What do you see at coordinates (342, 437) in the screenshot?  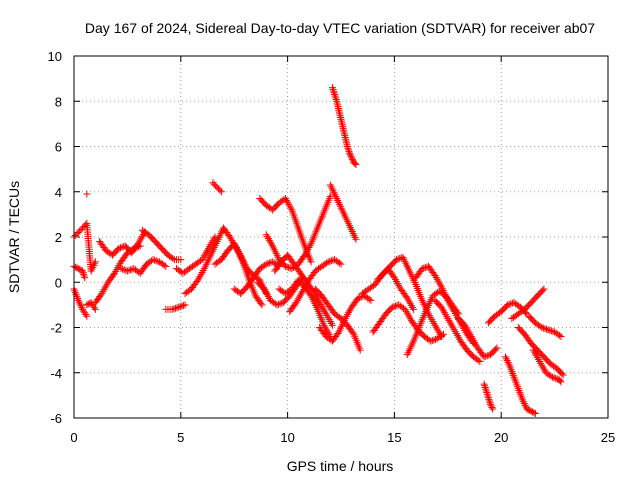 I see `x-tick-labels: 0 5 10 15 20 25` at bounding box center [342, 437].